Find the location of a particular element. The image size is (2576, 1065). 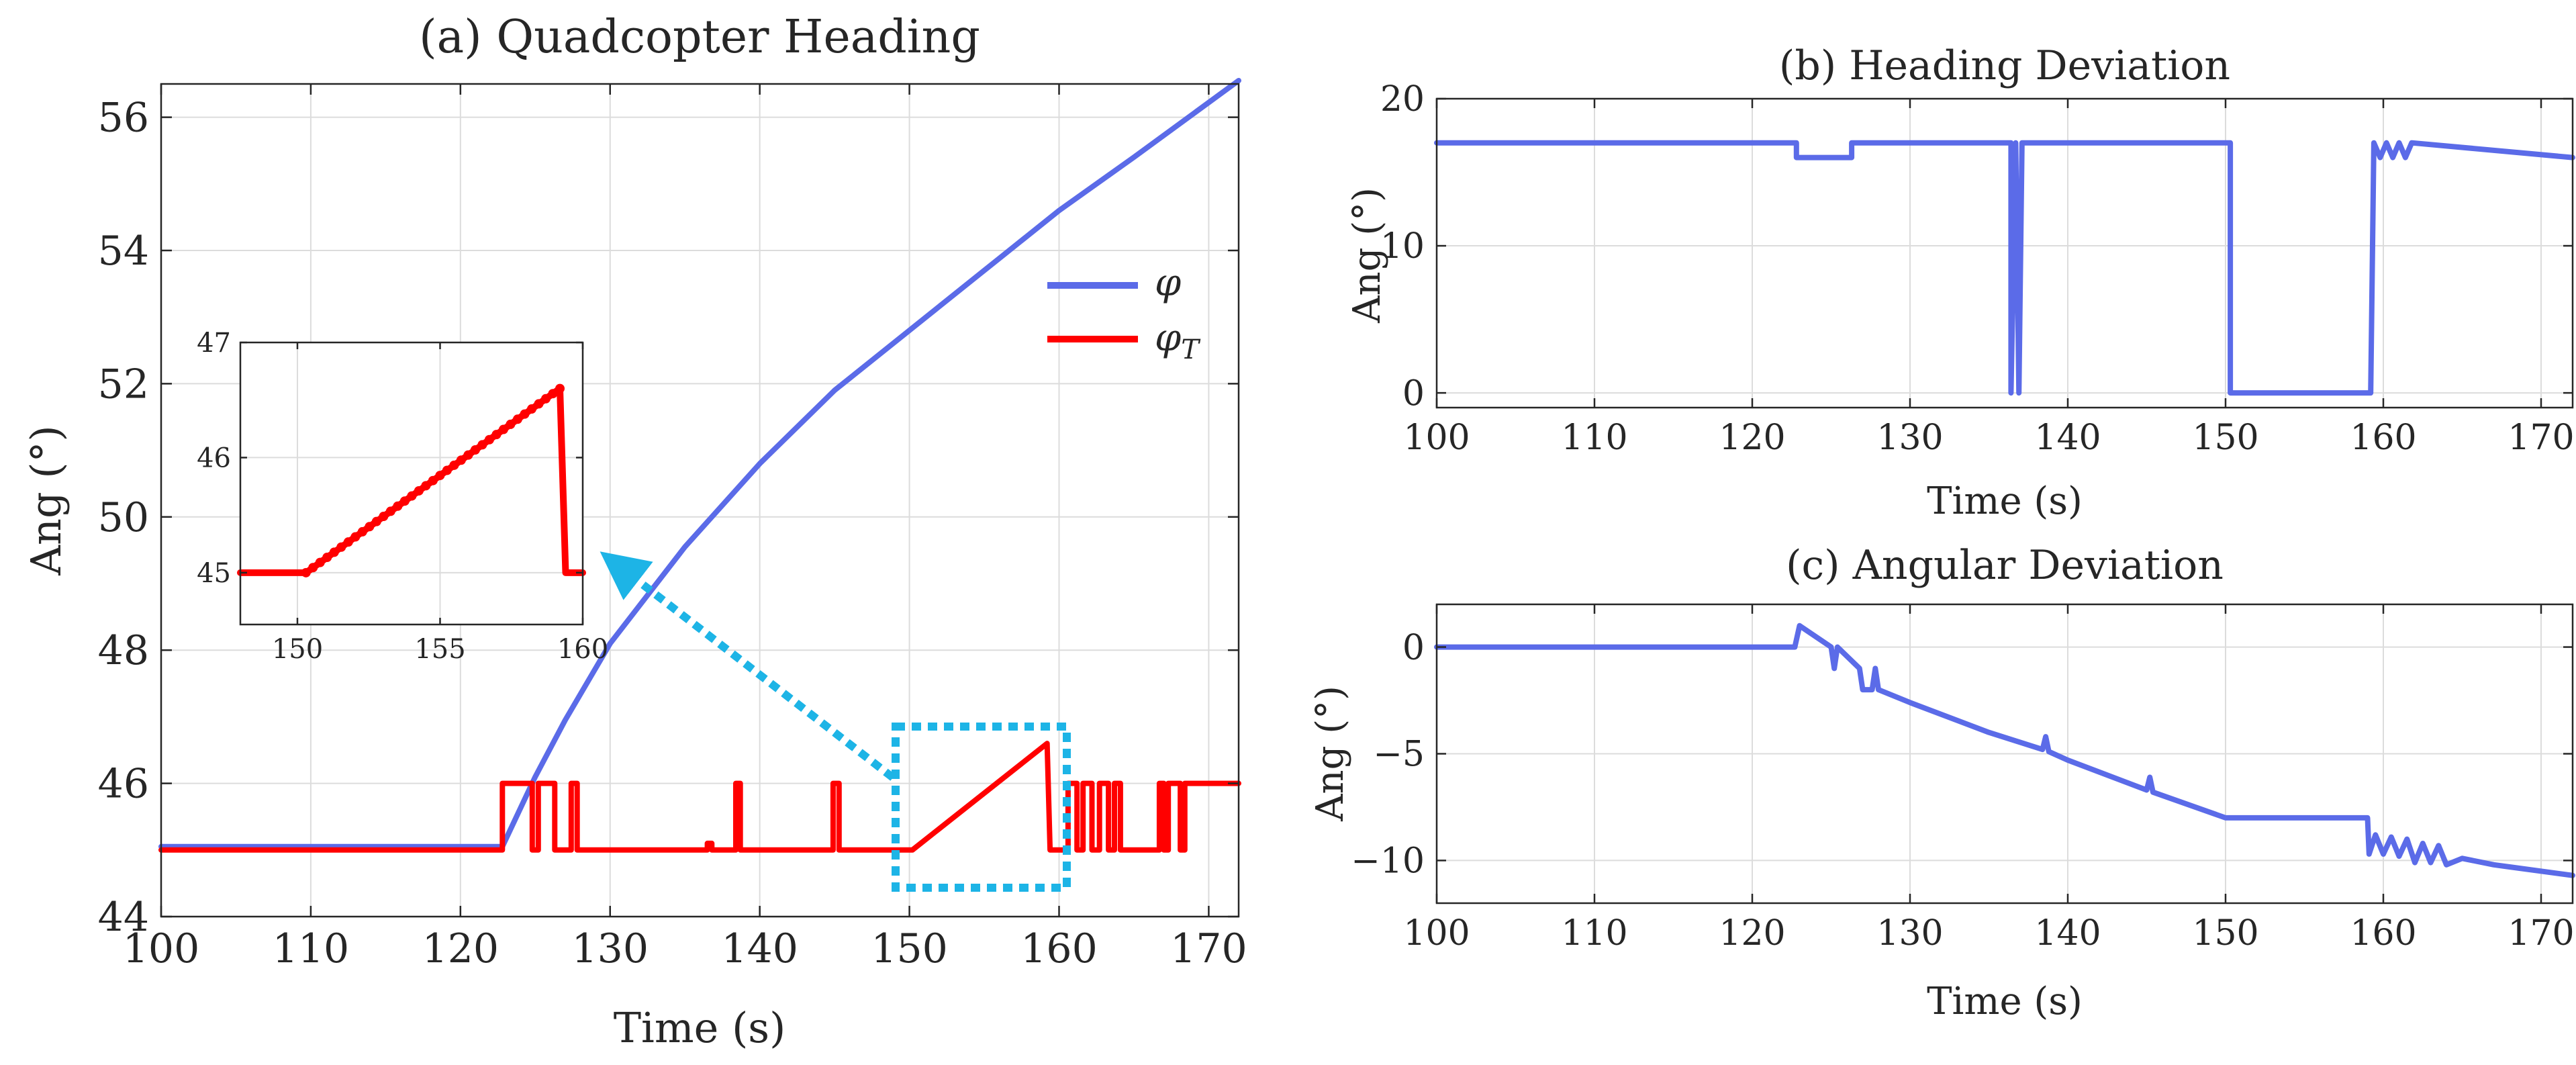

b-ytick-label: 10 is located at coordinates (1402, 246).